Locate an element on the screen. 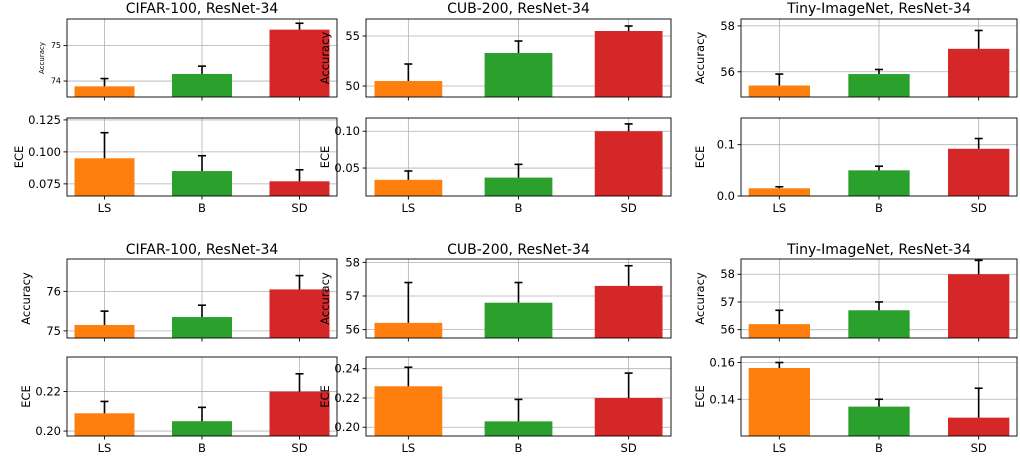 Image resolution: width=1020 pixels, height=457 pixels. y-tick-label: 50 is located at coordinates (352, 86).